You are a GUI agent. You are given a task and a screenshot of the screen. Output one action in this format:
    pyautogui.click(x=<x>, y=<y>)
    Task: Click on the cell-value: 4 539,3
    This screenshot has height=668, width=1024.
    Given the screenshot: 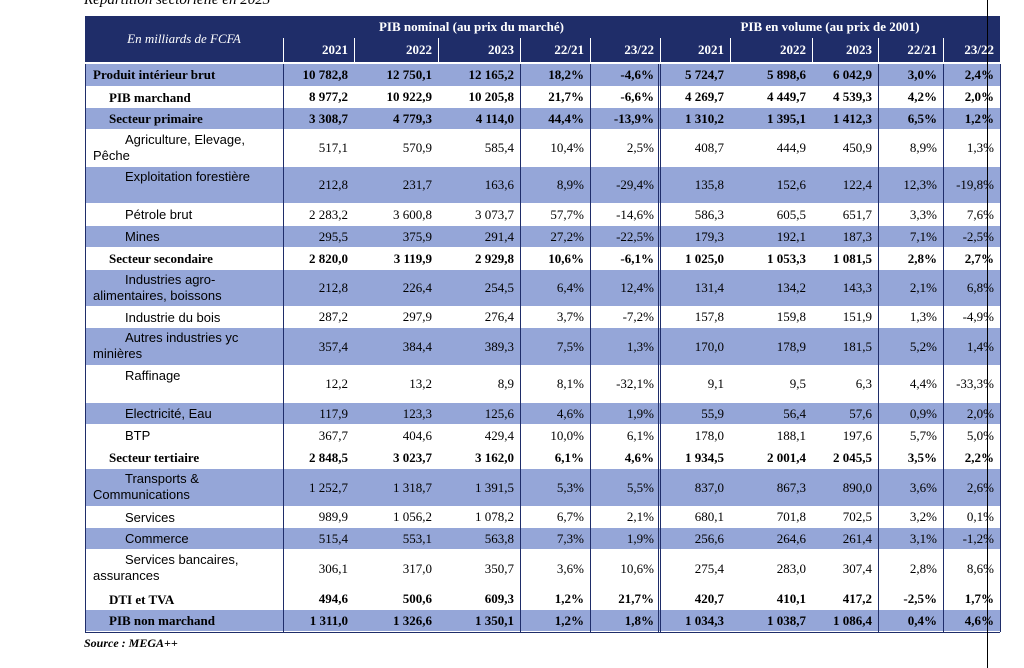 What is the action you would take?
    pyautogui.click(x=845, y=97)
    